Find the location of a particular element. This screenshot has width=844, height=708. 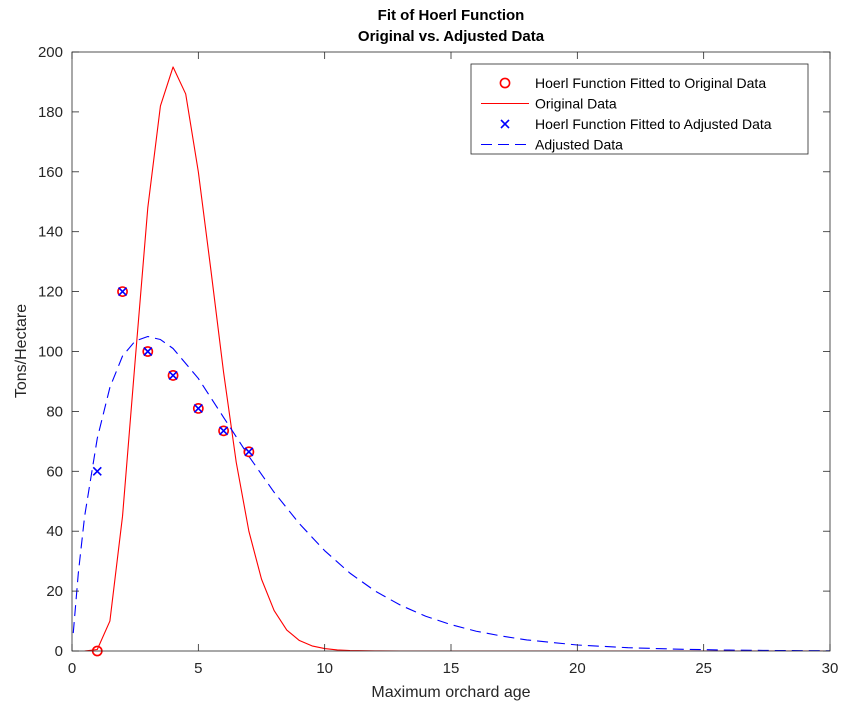

legend-box is located at coordinates (639, 109).